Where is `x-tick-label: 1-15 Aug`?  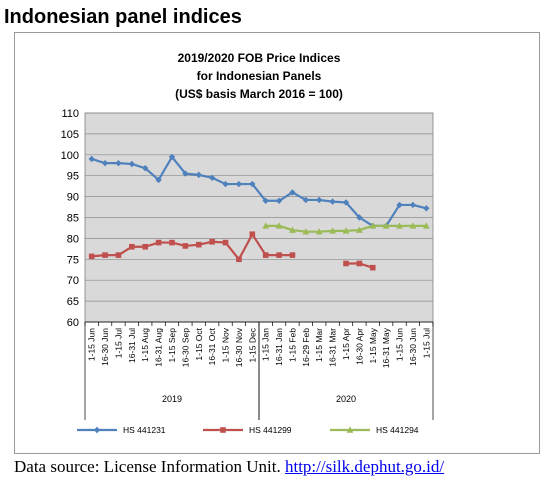 x-tick-label: 1-15 Aug is located at coordinates (145, 345).